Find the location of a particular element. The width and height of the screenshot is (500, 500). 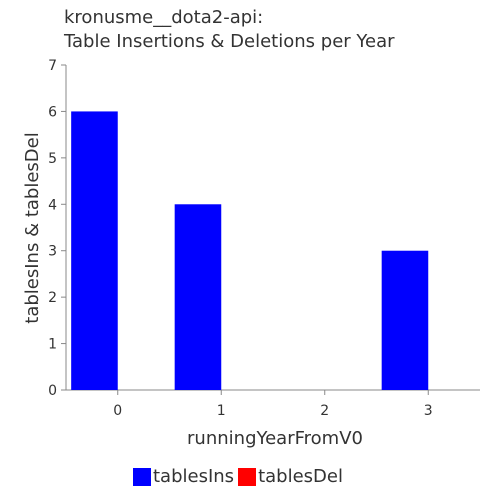

y-tick-label: 5 is located at coordinates (52, 159).